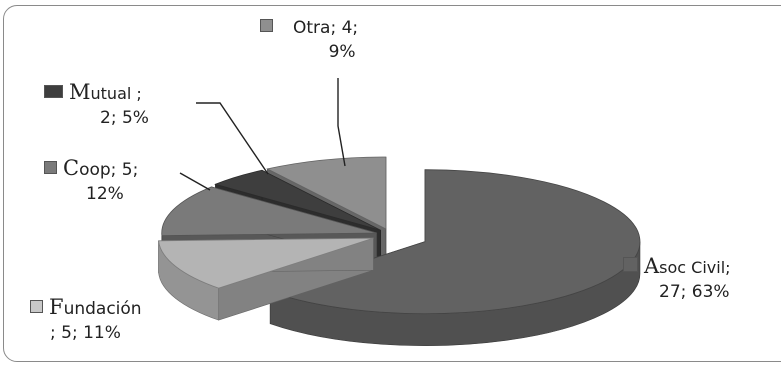 The image size is (781, 367). Describe the element at coordinates (195, 181) in the screenshot. I see `leader-coop` at that location.